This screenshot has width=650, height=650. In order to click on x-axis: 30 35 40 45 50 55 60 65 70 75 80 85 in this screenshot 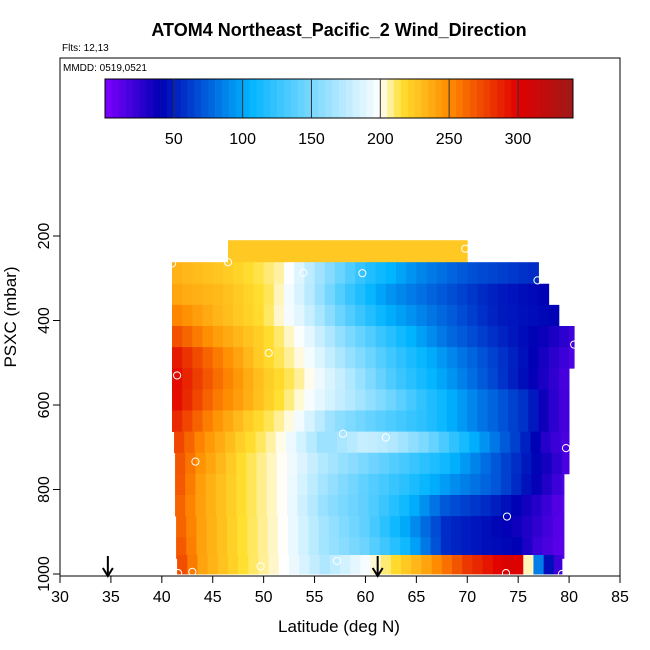, I will do `click(340, 590)`.